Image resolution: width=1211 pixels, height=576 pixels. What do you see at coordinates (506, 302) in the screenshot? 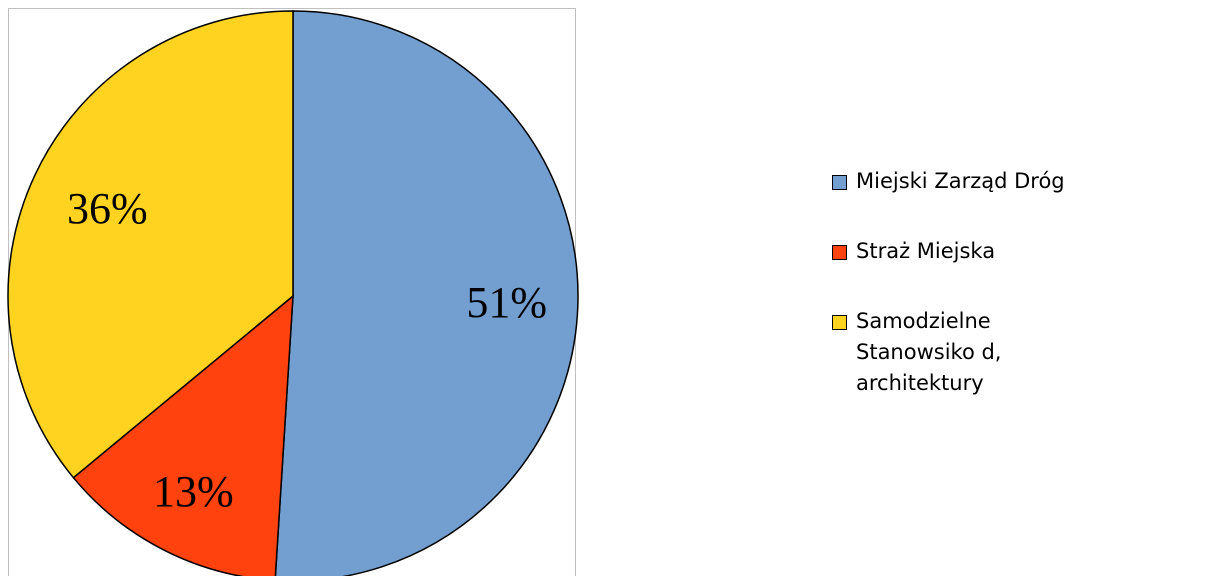
I see `slice-data-label: 51%` at bounding box center [506, 302].